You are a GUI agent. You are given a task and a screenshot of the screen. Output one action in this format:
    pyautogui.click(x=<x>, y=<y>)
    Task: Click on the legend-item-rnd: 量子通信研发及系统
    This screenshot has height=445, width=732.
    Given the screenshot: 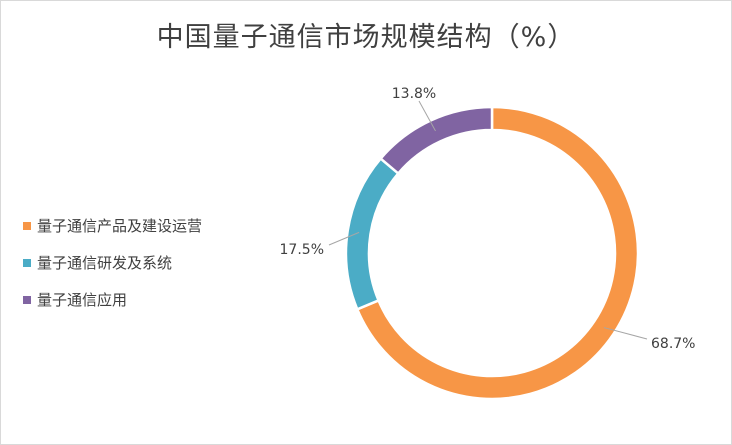 What is the action you would take?
    pyautogui.click(x=112, y=262)
    